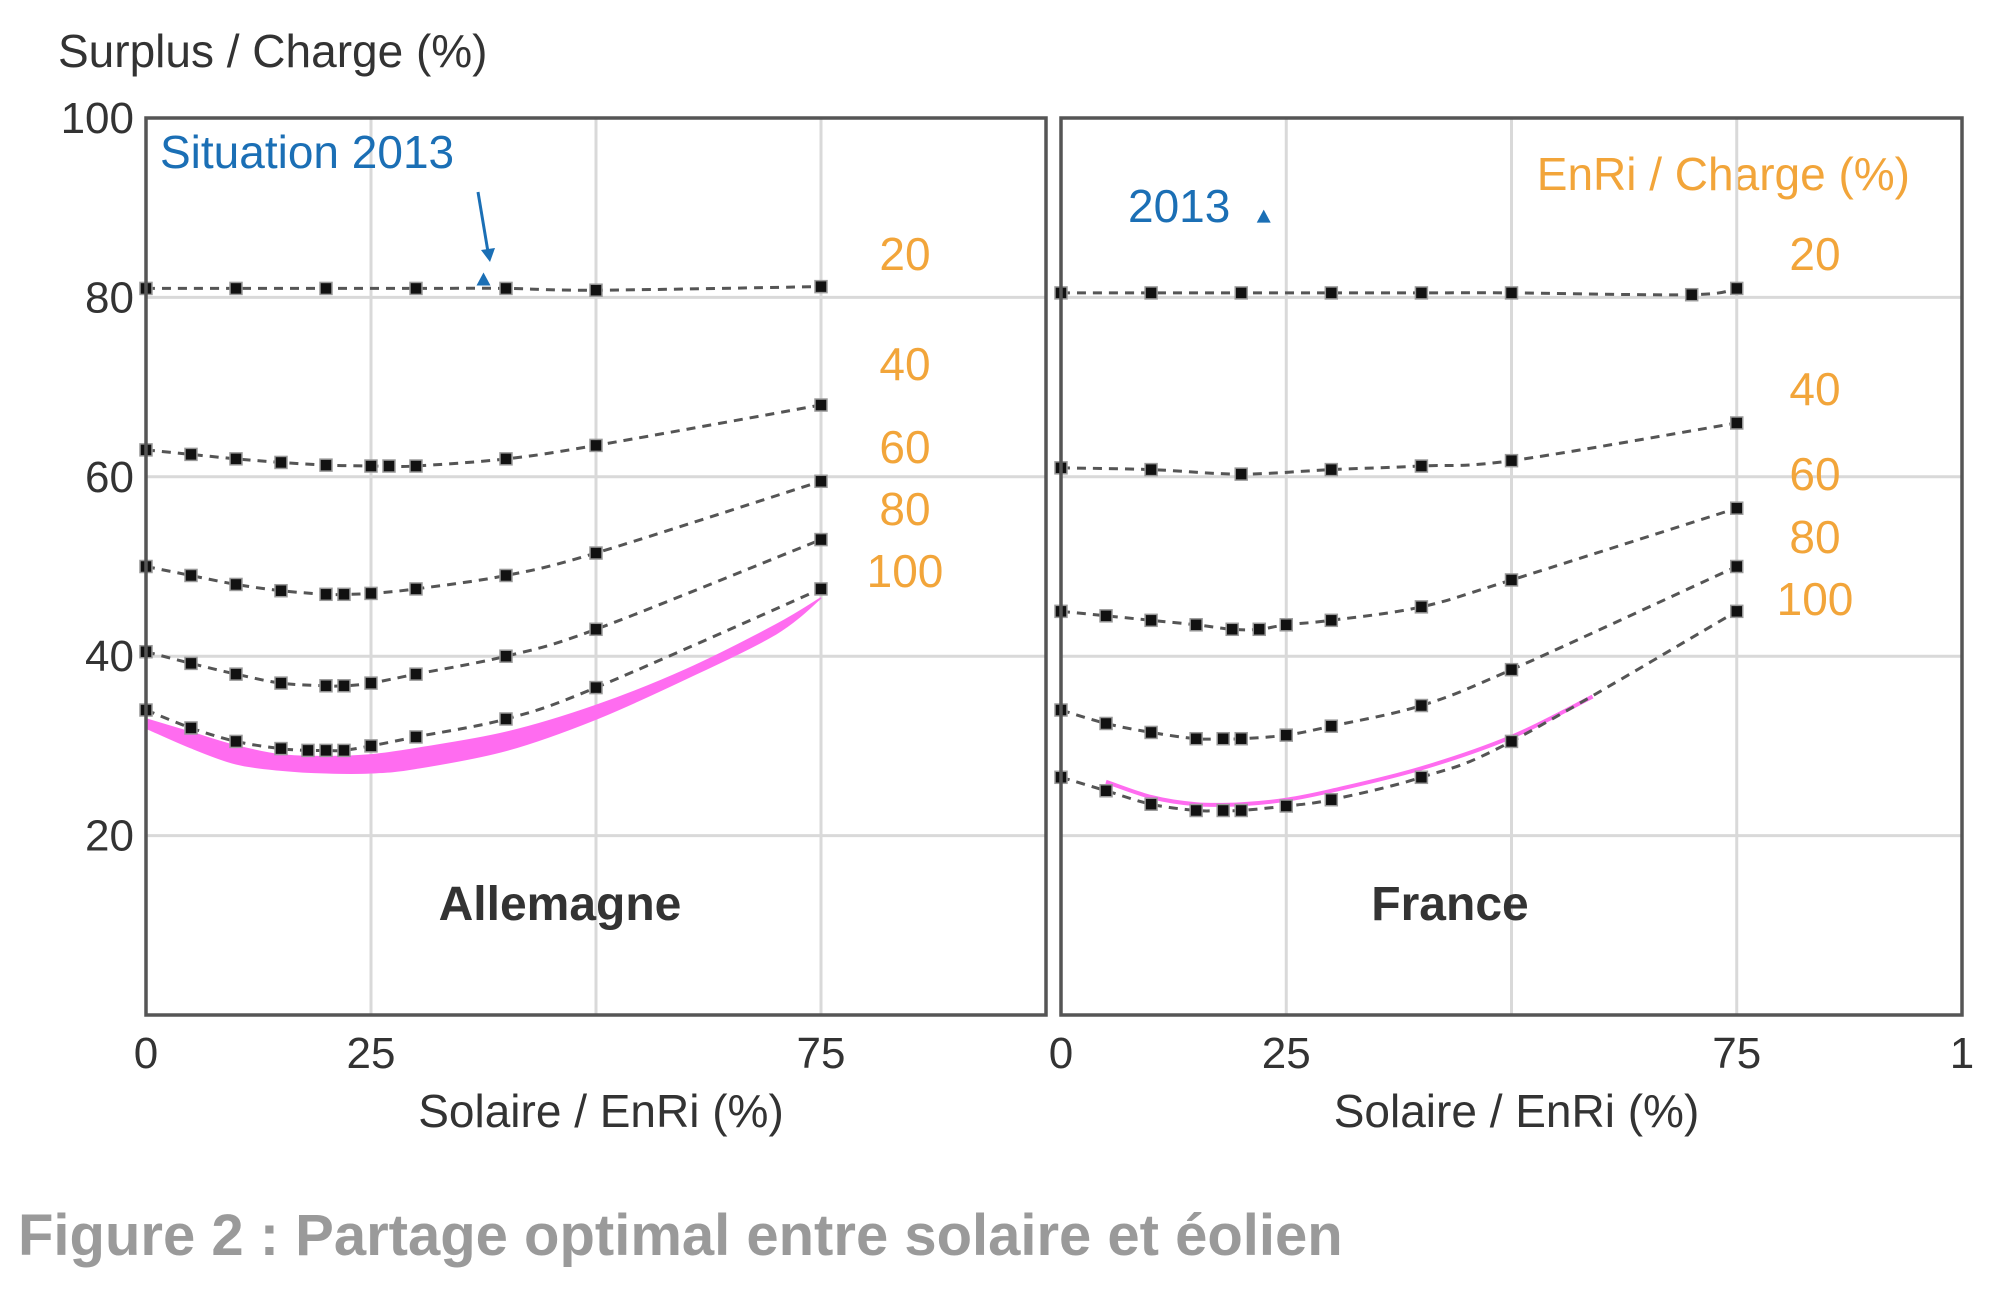 The width and height of the screenshot is (2000, 1300). I want to click on x-tick-label: 0, so click(146, 1053).